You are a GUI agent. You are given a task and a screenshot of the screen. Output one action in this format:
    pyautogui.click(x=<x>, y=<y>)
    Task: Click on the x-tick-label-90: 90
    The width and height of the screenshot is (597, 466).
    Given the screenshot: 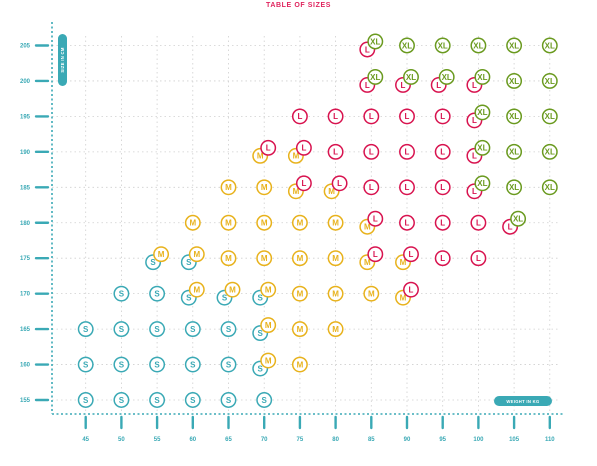 What is the action you would take?
    pyautogui.click(x=407, y=440)
    